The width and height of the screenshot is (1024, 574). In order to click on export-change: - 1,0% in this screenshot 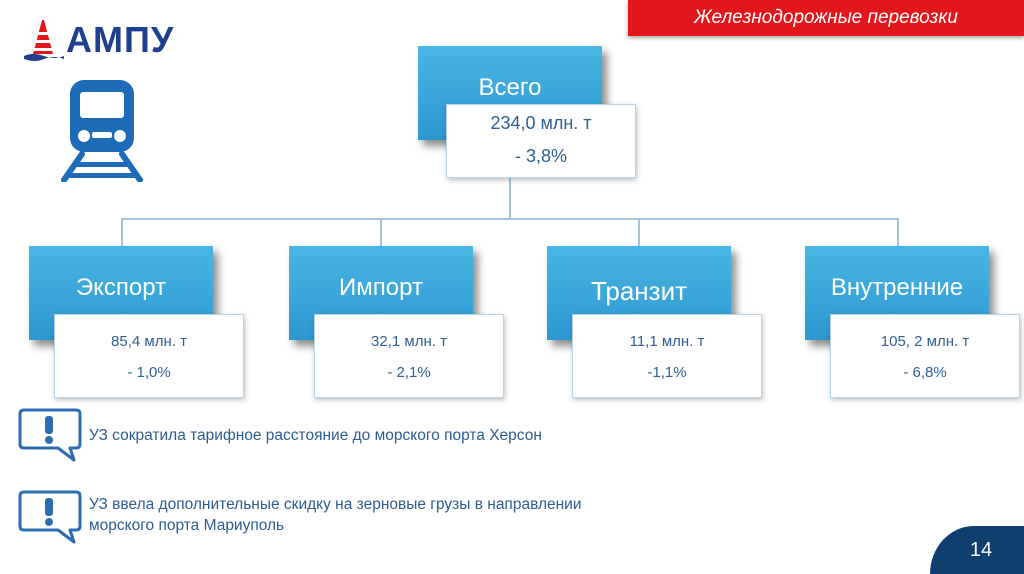, I will do `click(149, 372)`.